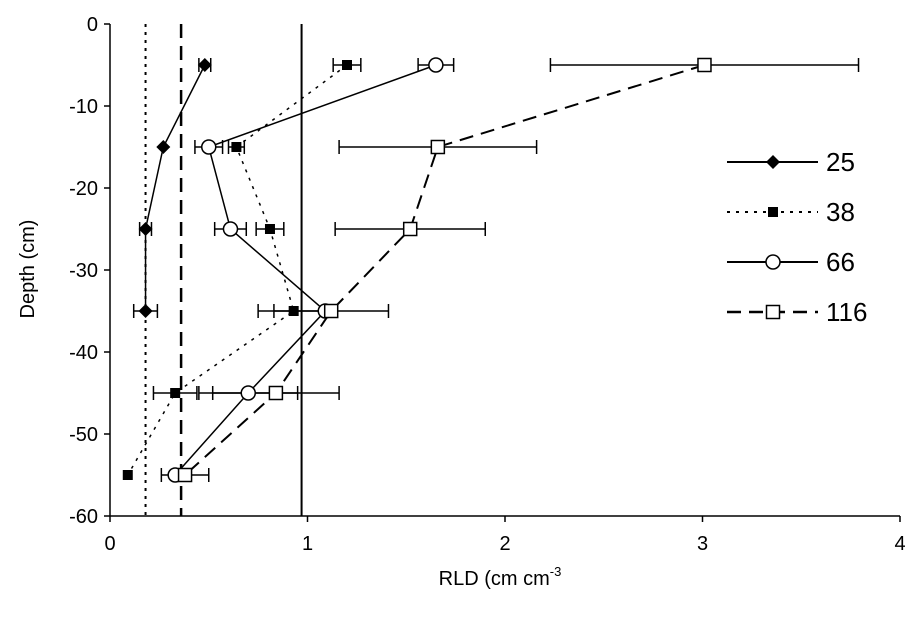 This screenshot has width=905, height=622. Describe the element at coordinates (840, 212) in the screenshot. I see `legend-label-38: 38` at that location.